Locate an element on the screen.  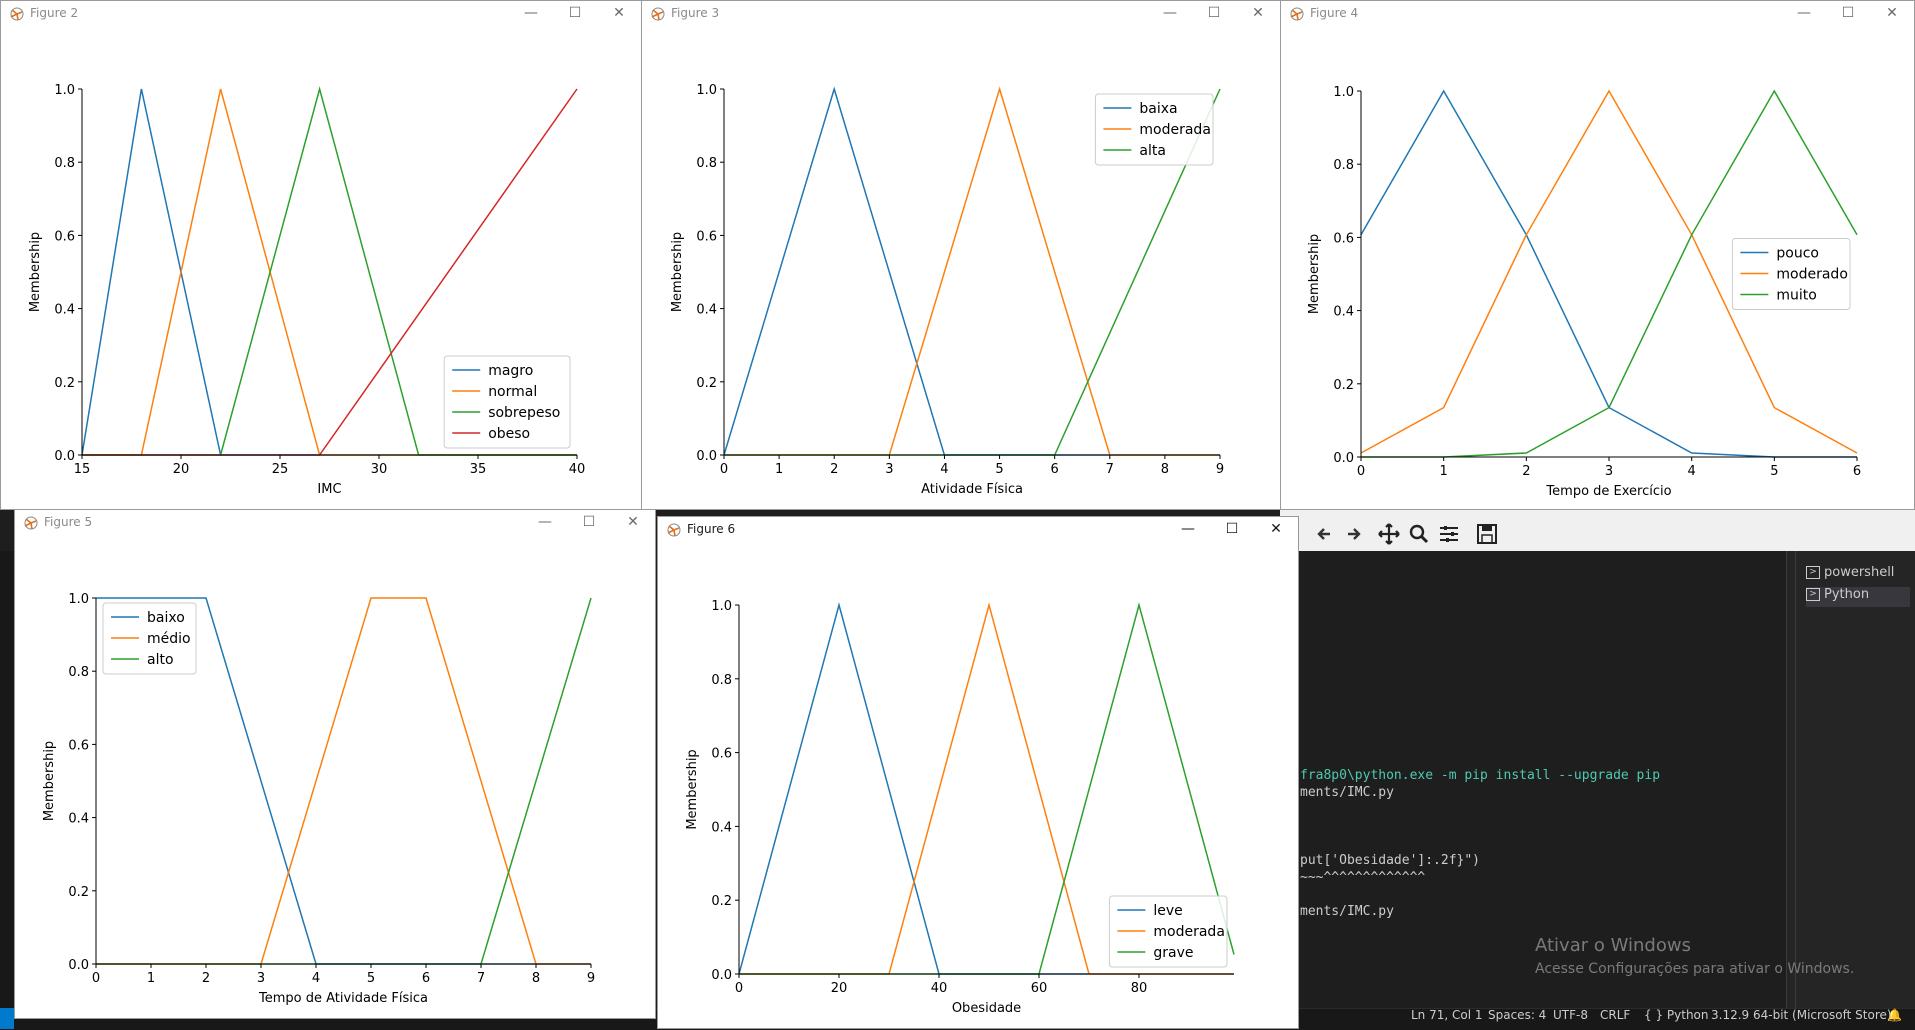
status-language: { } Python is located at coordinates (1676, 1015).